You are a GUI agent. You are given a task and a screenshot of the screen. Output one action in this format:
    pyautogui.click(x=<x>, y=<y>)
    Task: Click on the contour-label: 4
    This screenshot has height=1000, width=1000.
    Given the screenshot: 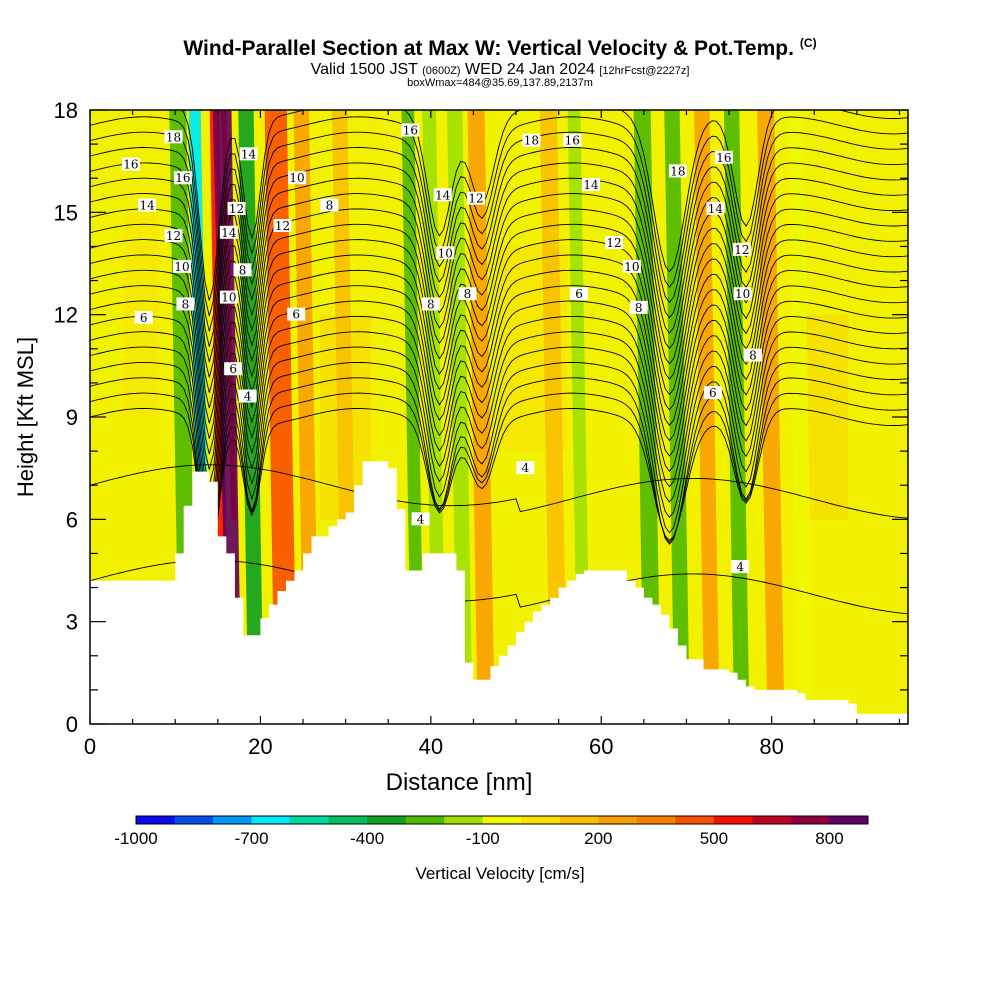 What is the action you would take?
    pyautogui.click(x=740, y=567)
    